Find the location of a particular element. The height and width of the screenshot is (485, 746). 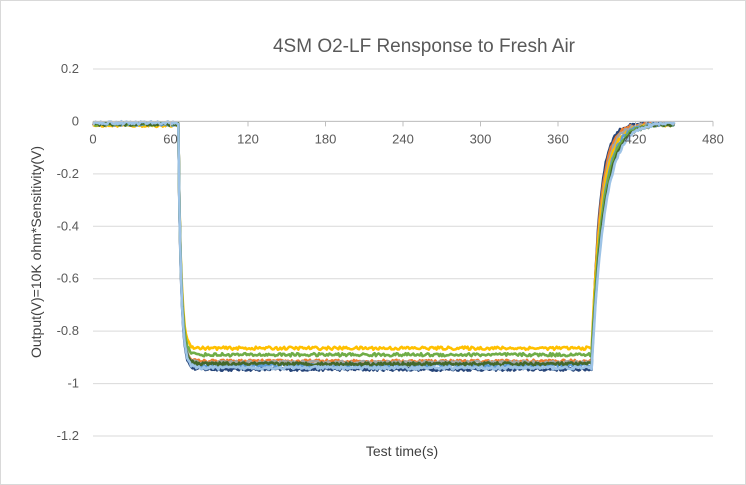

y-tick-label: 0.2 is located at coordinates (70, 68).